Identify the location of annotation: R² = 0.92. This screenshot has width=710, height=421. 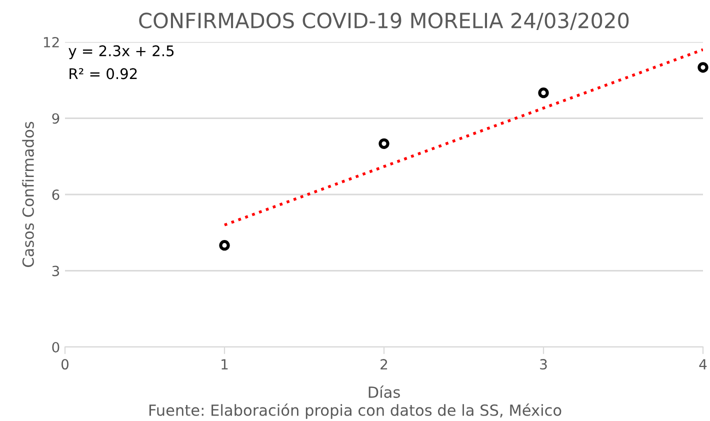
(103, 74).